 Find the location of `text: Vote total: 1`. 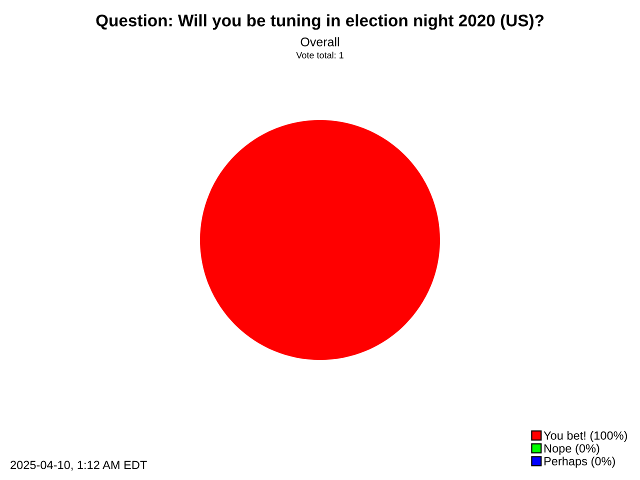

text: Vote total: 1 is located at coordinates (320, 55).